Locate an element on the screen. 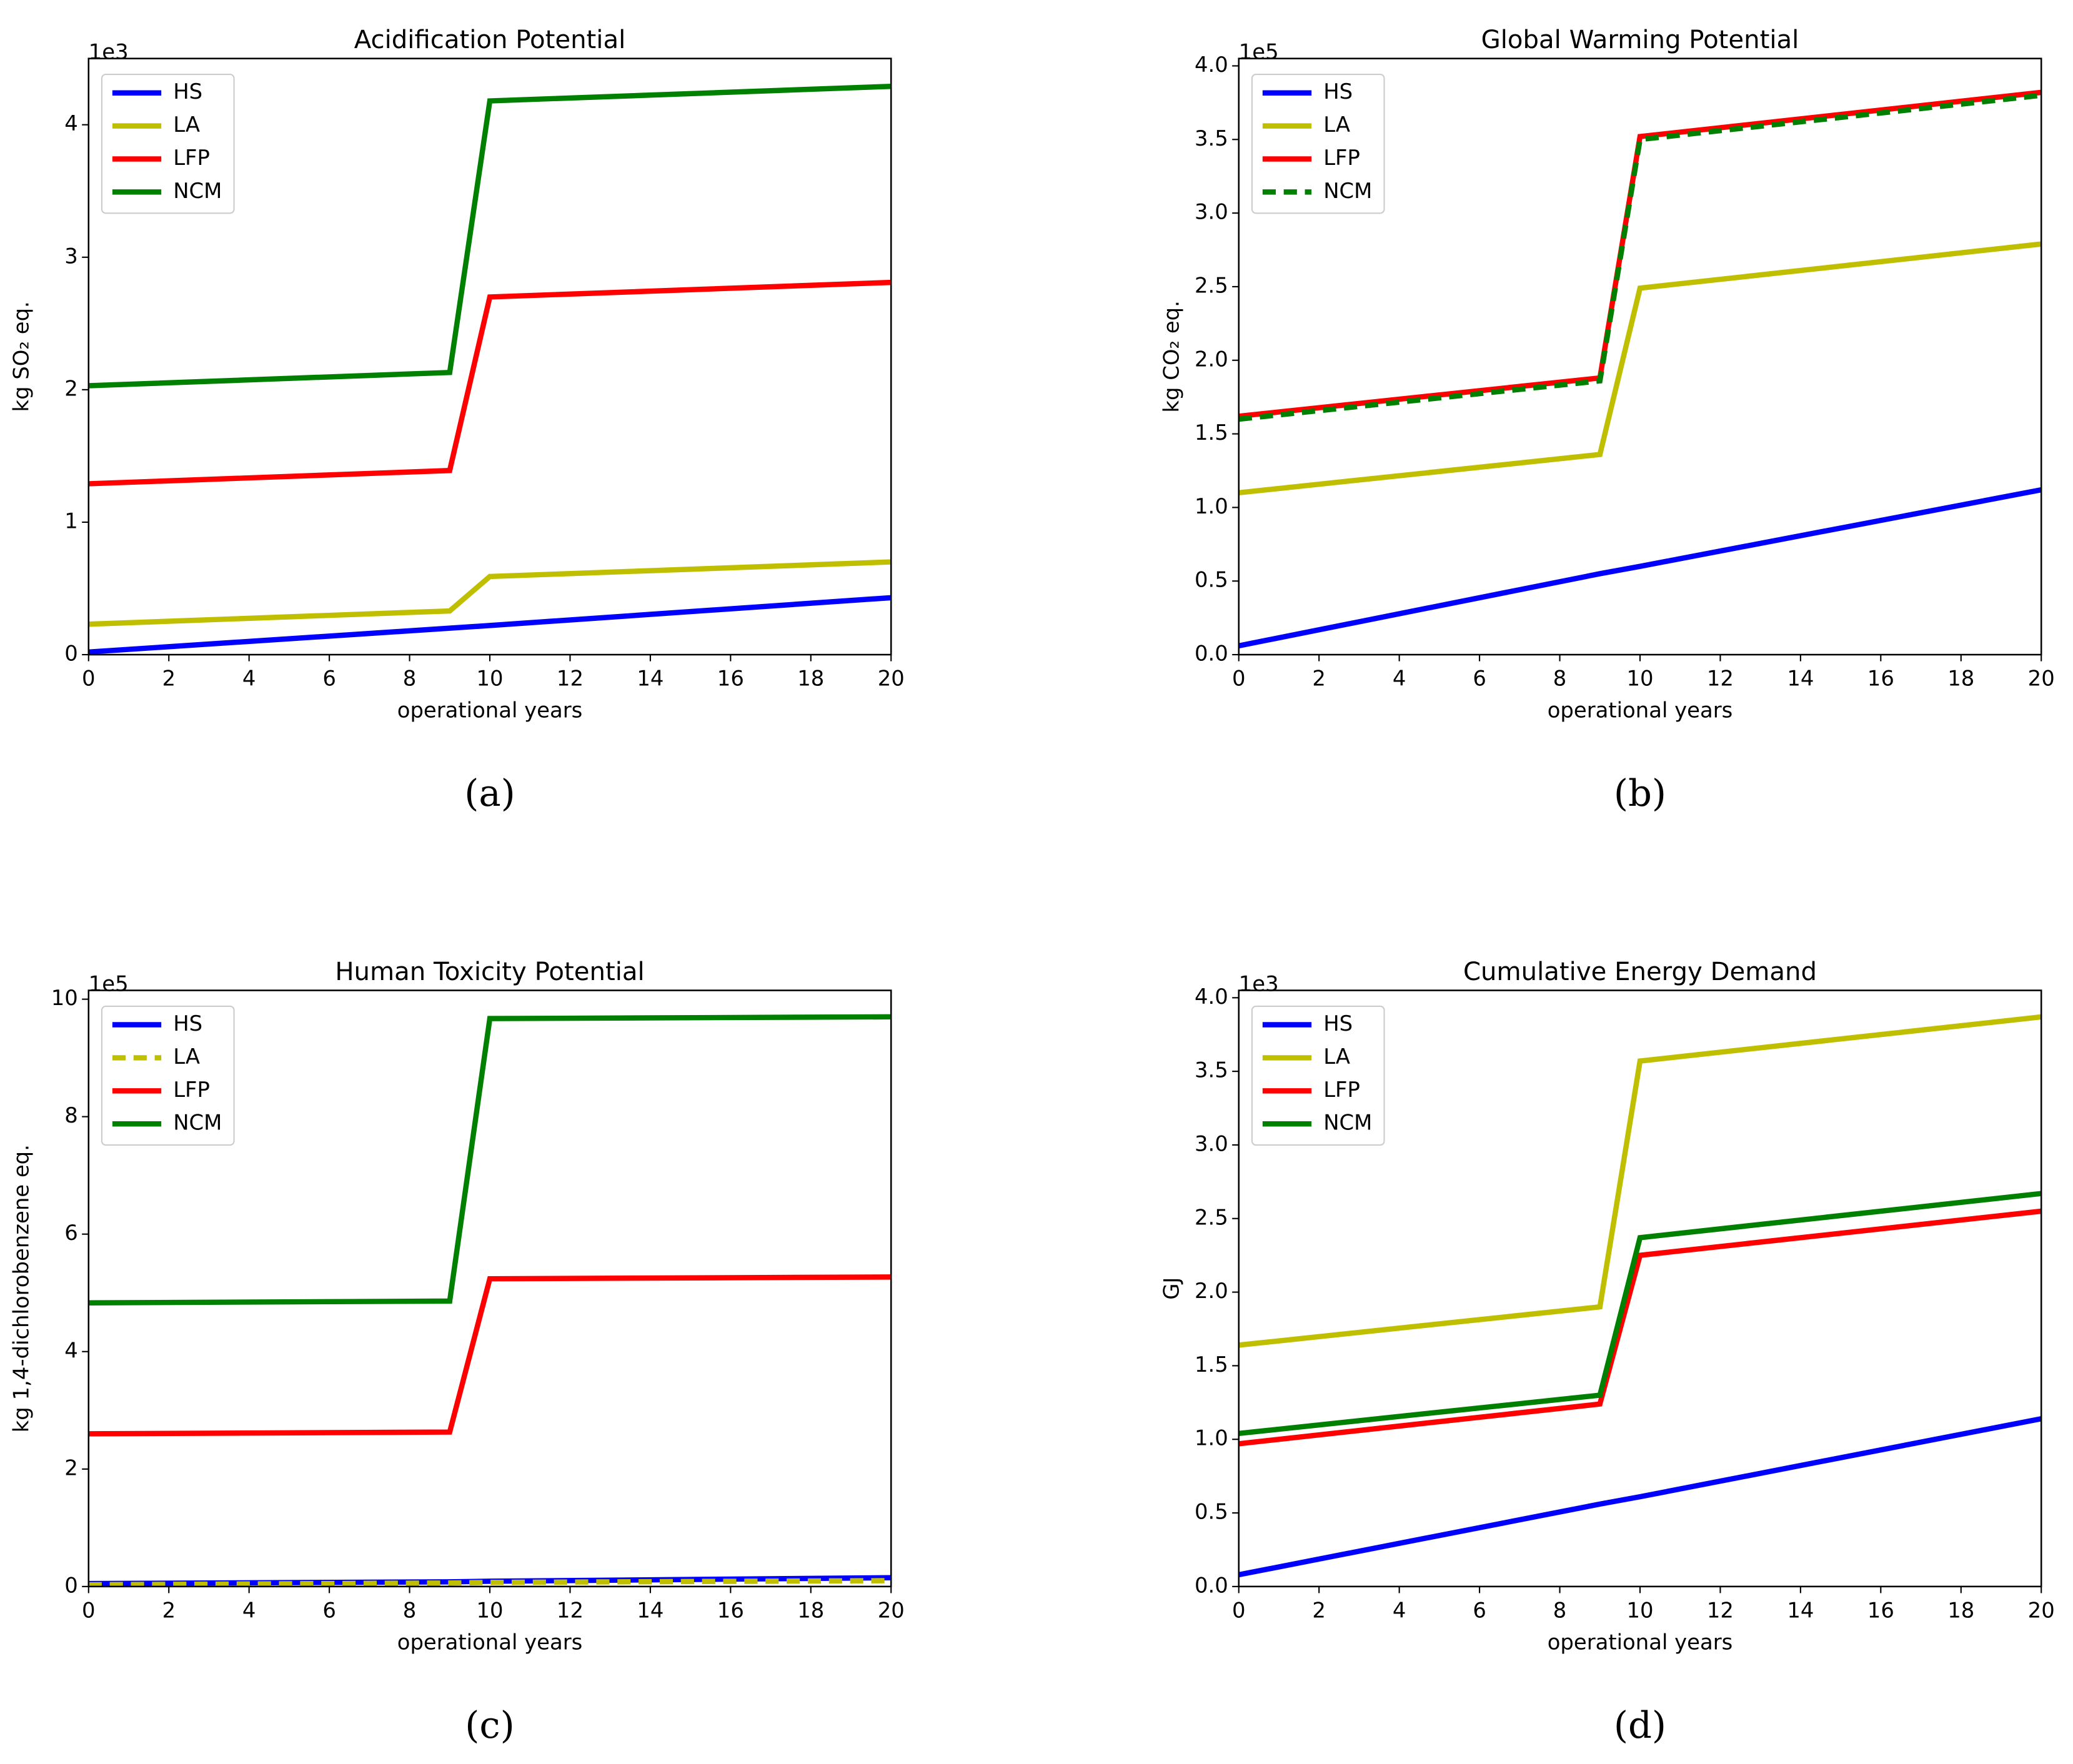  caption: (b) is located at coordinates (1640, 793).